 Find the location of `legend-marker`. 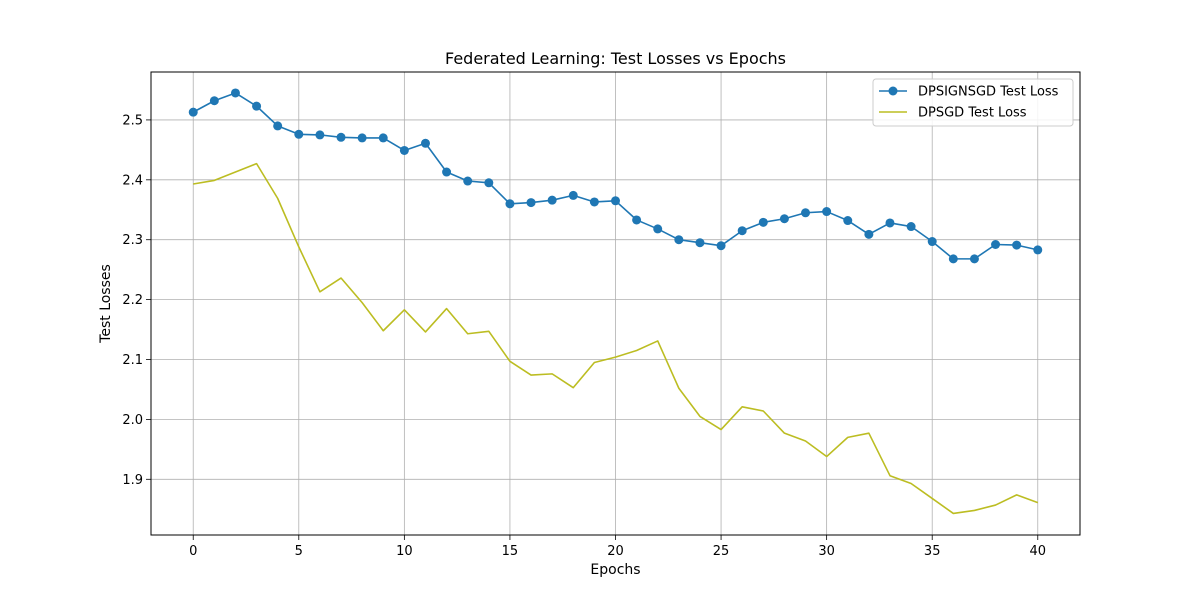

legend-marker is located at coordinates (893, 91).